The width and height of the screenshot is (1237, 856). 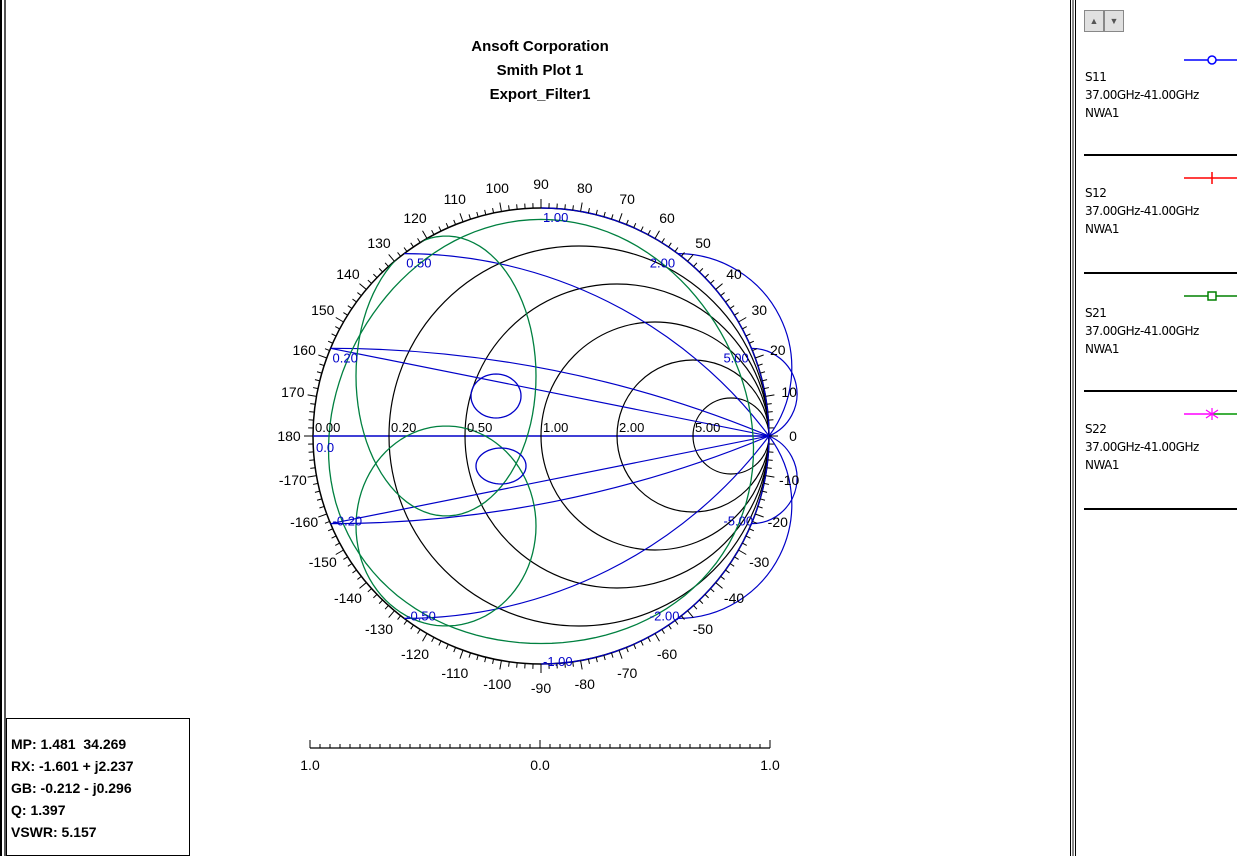 I want to click on legend-scroll-buttons: ▲ ▼, so click(x=1104, y=21).